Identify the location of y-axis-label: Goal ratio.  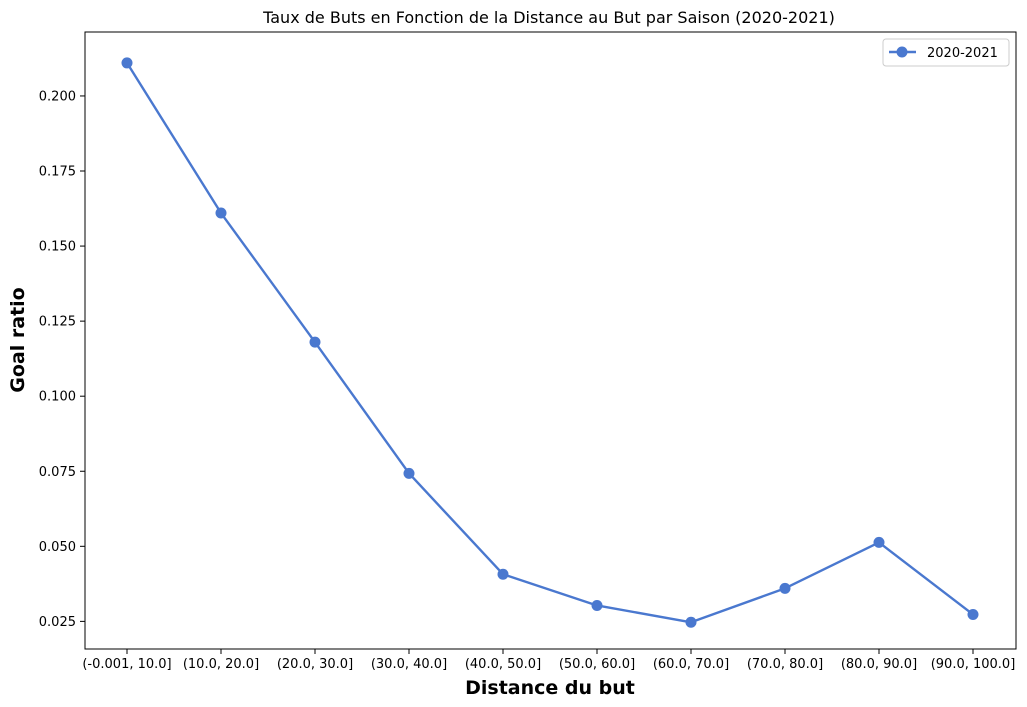
(18, 339).